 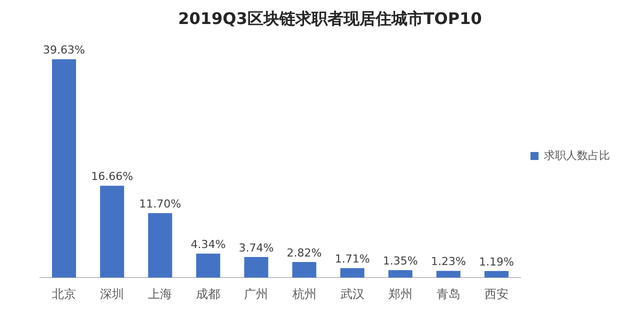 I want to click on x-tick-label: 青岛, so click(x=448, y=293).